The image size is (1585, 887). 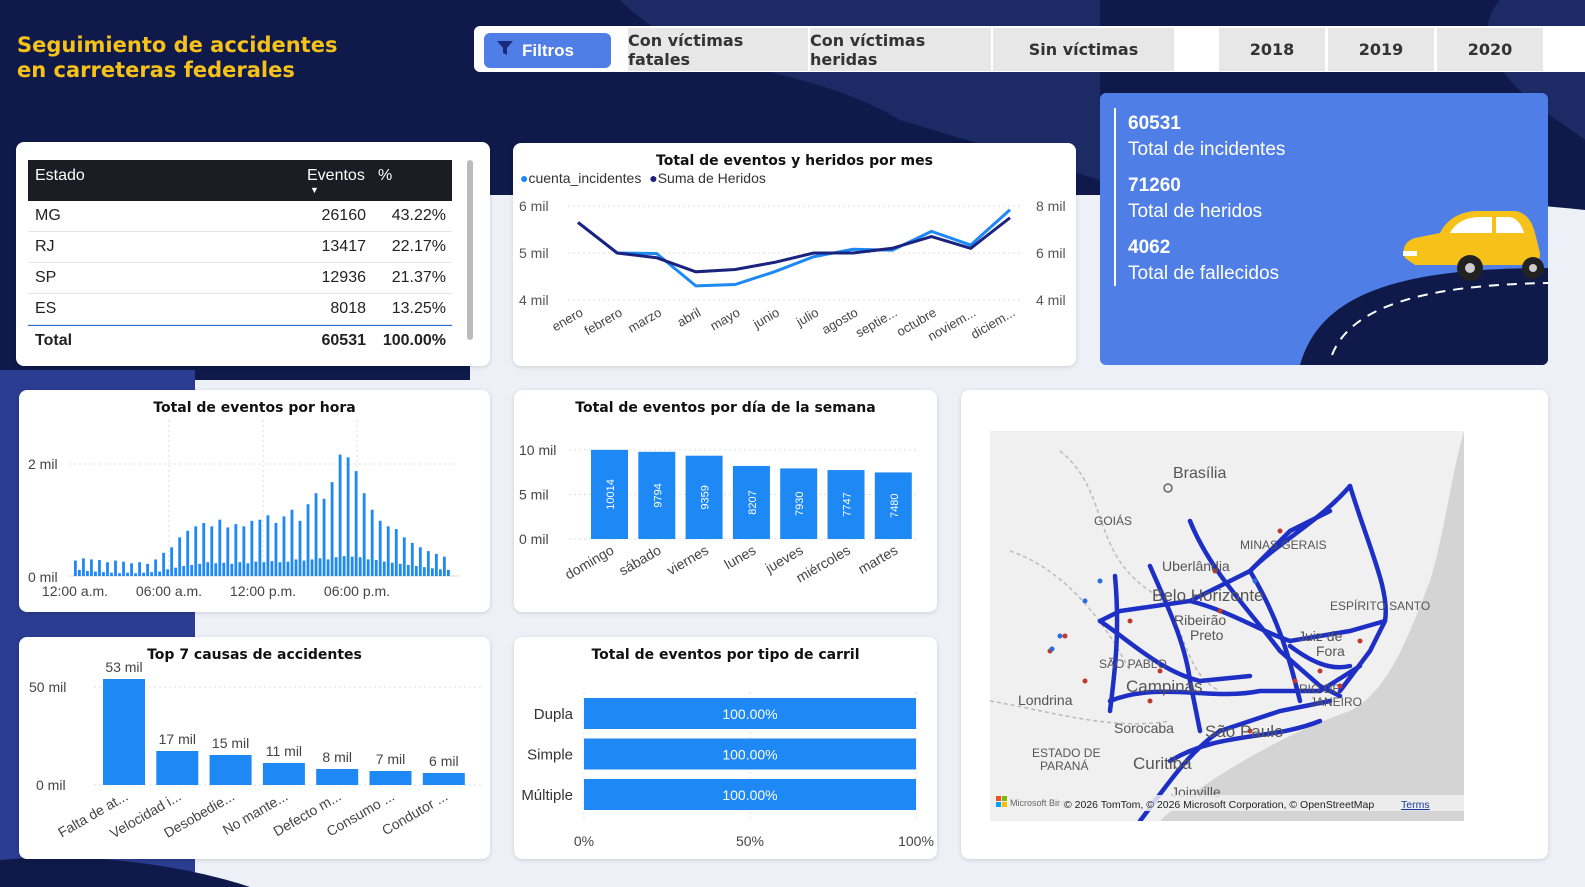 What do you see at coordinates (550, 755) in the screenshot?
I see `y-tick-lane: Simple` at bounding box center [550, 755].